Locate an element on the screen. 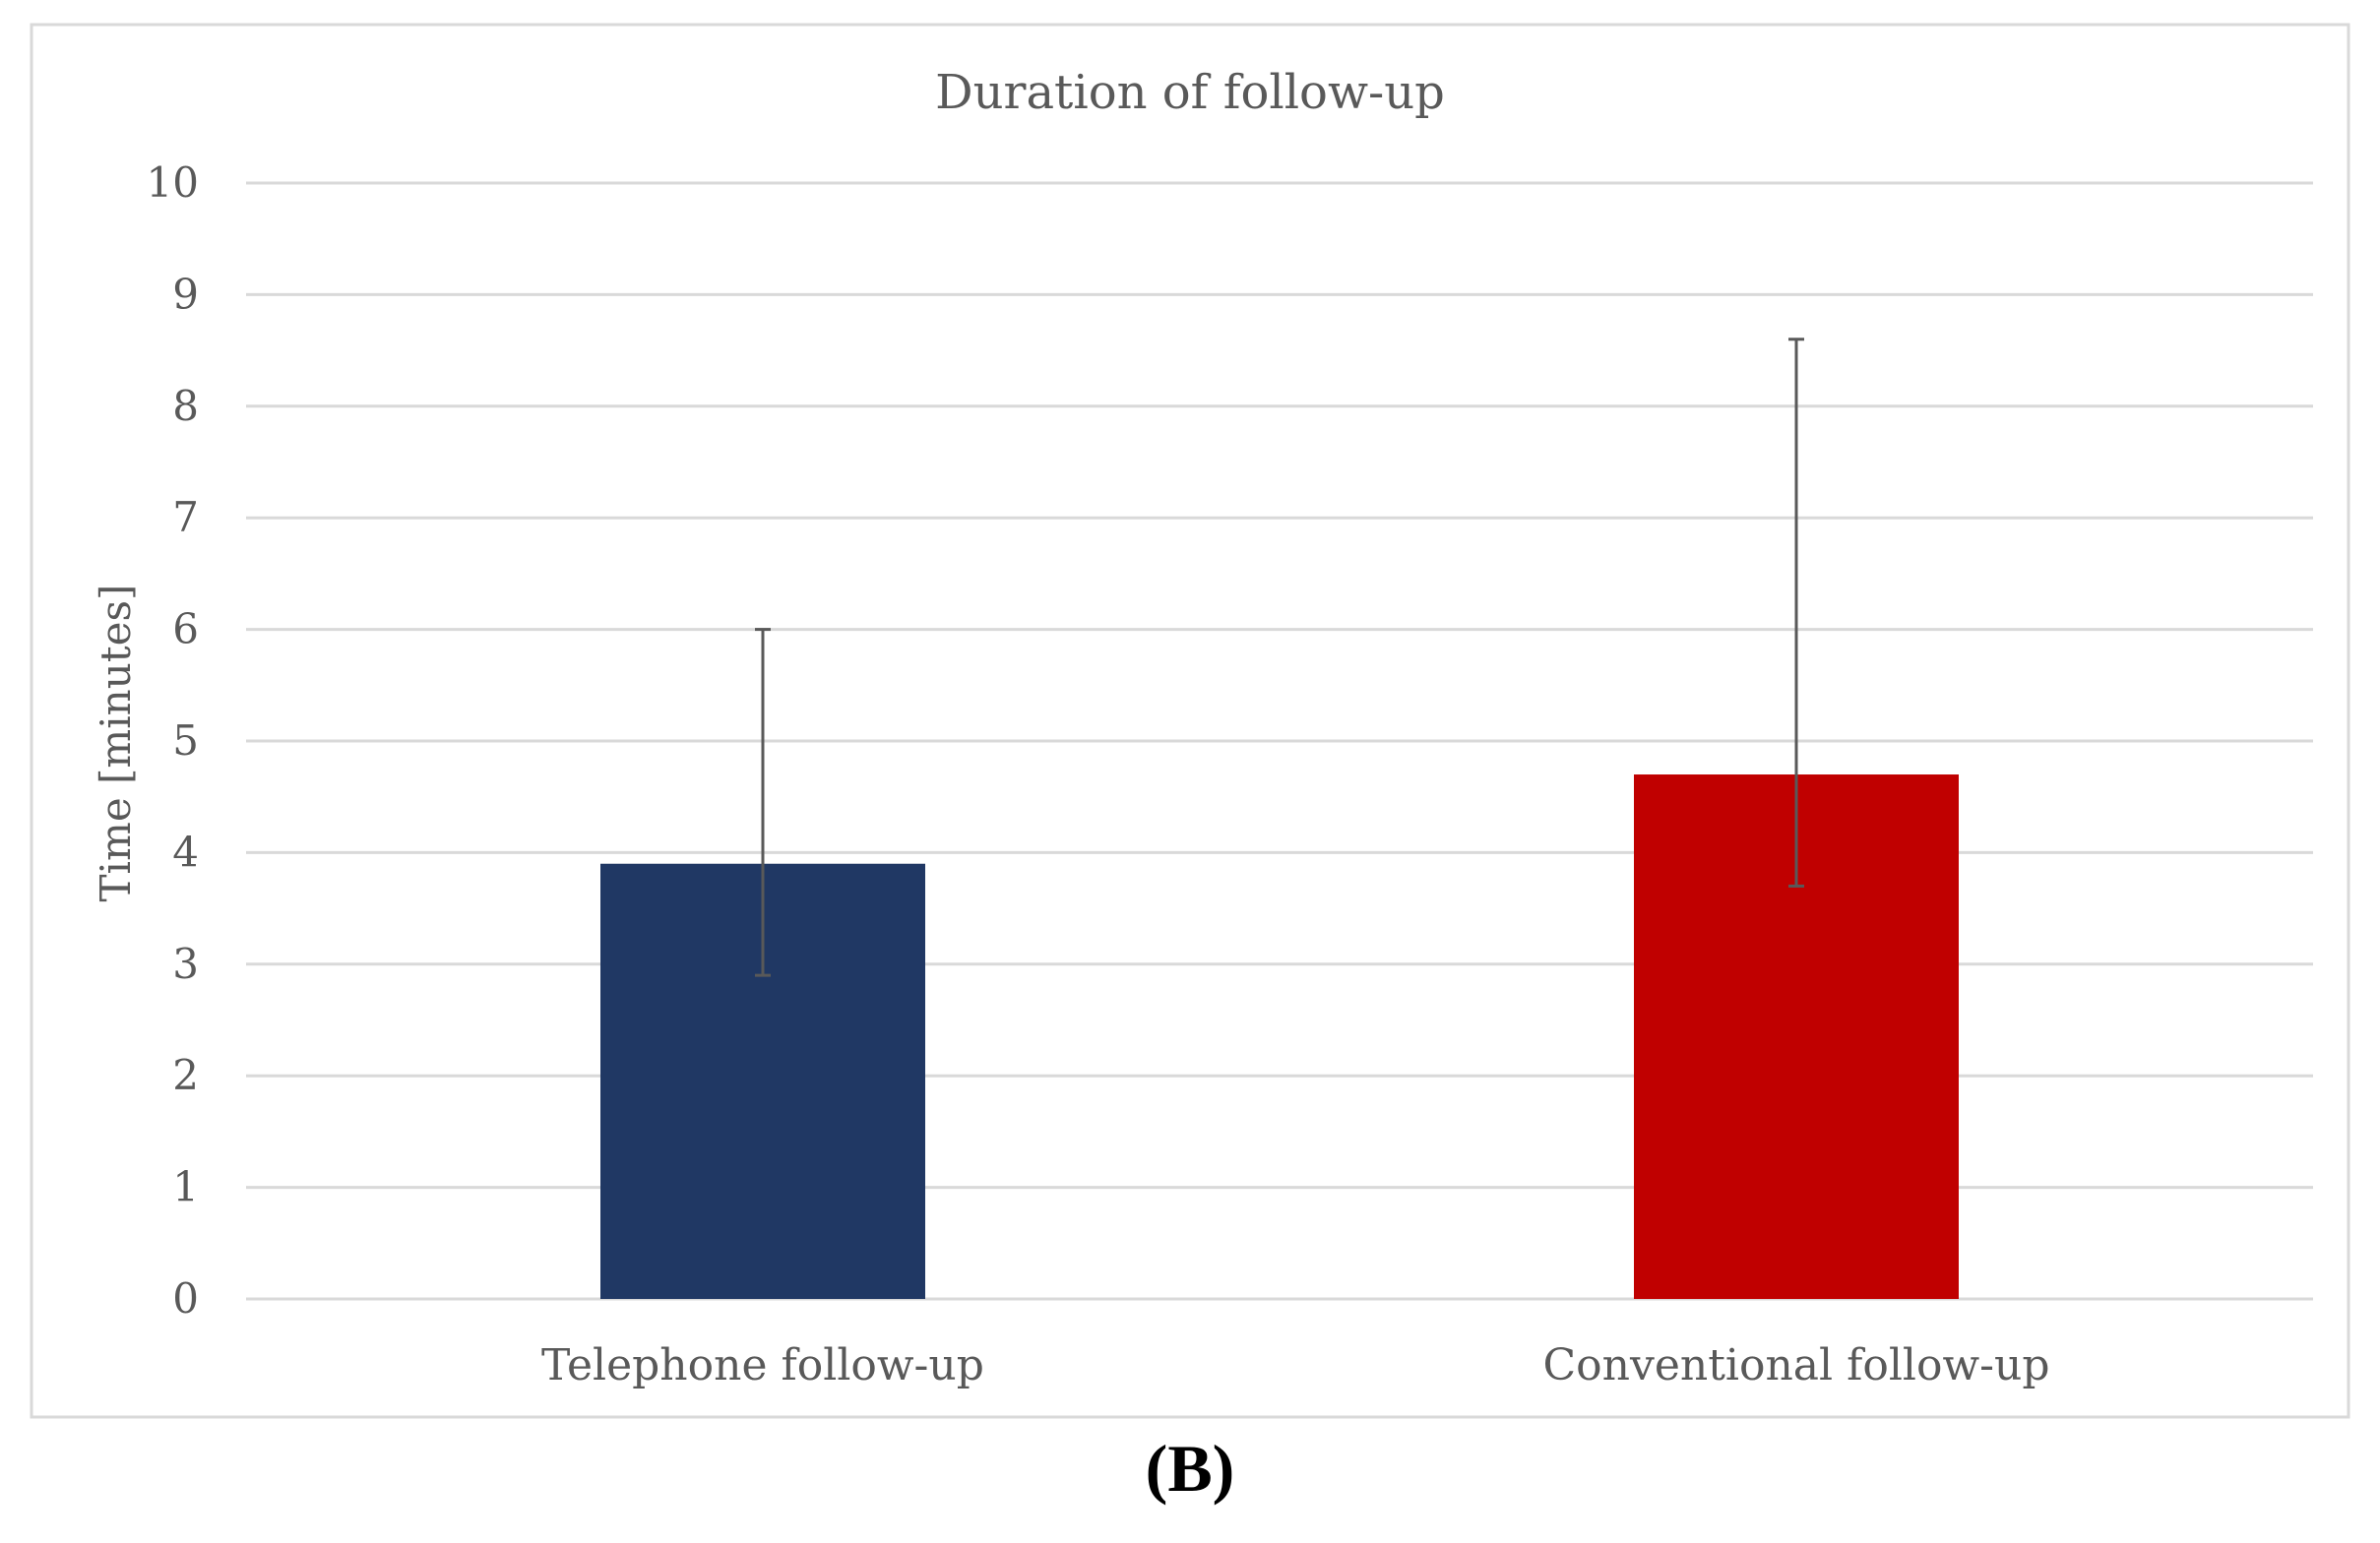 Image resolution: width=2380 pixels, height=1543 pixels. panel-label: (B) is located at coordinates (1190, 1469).